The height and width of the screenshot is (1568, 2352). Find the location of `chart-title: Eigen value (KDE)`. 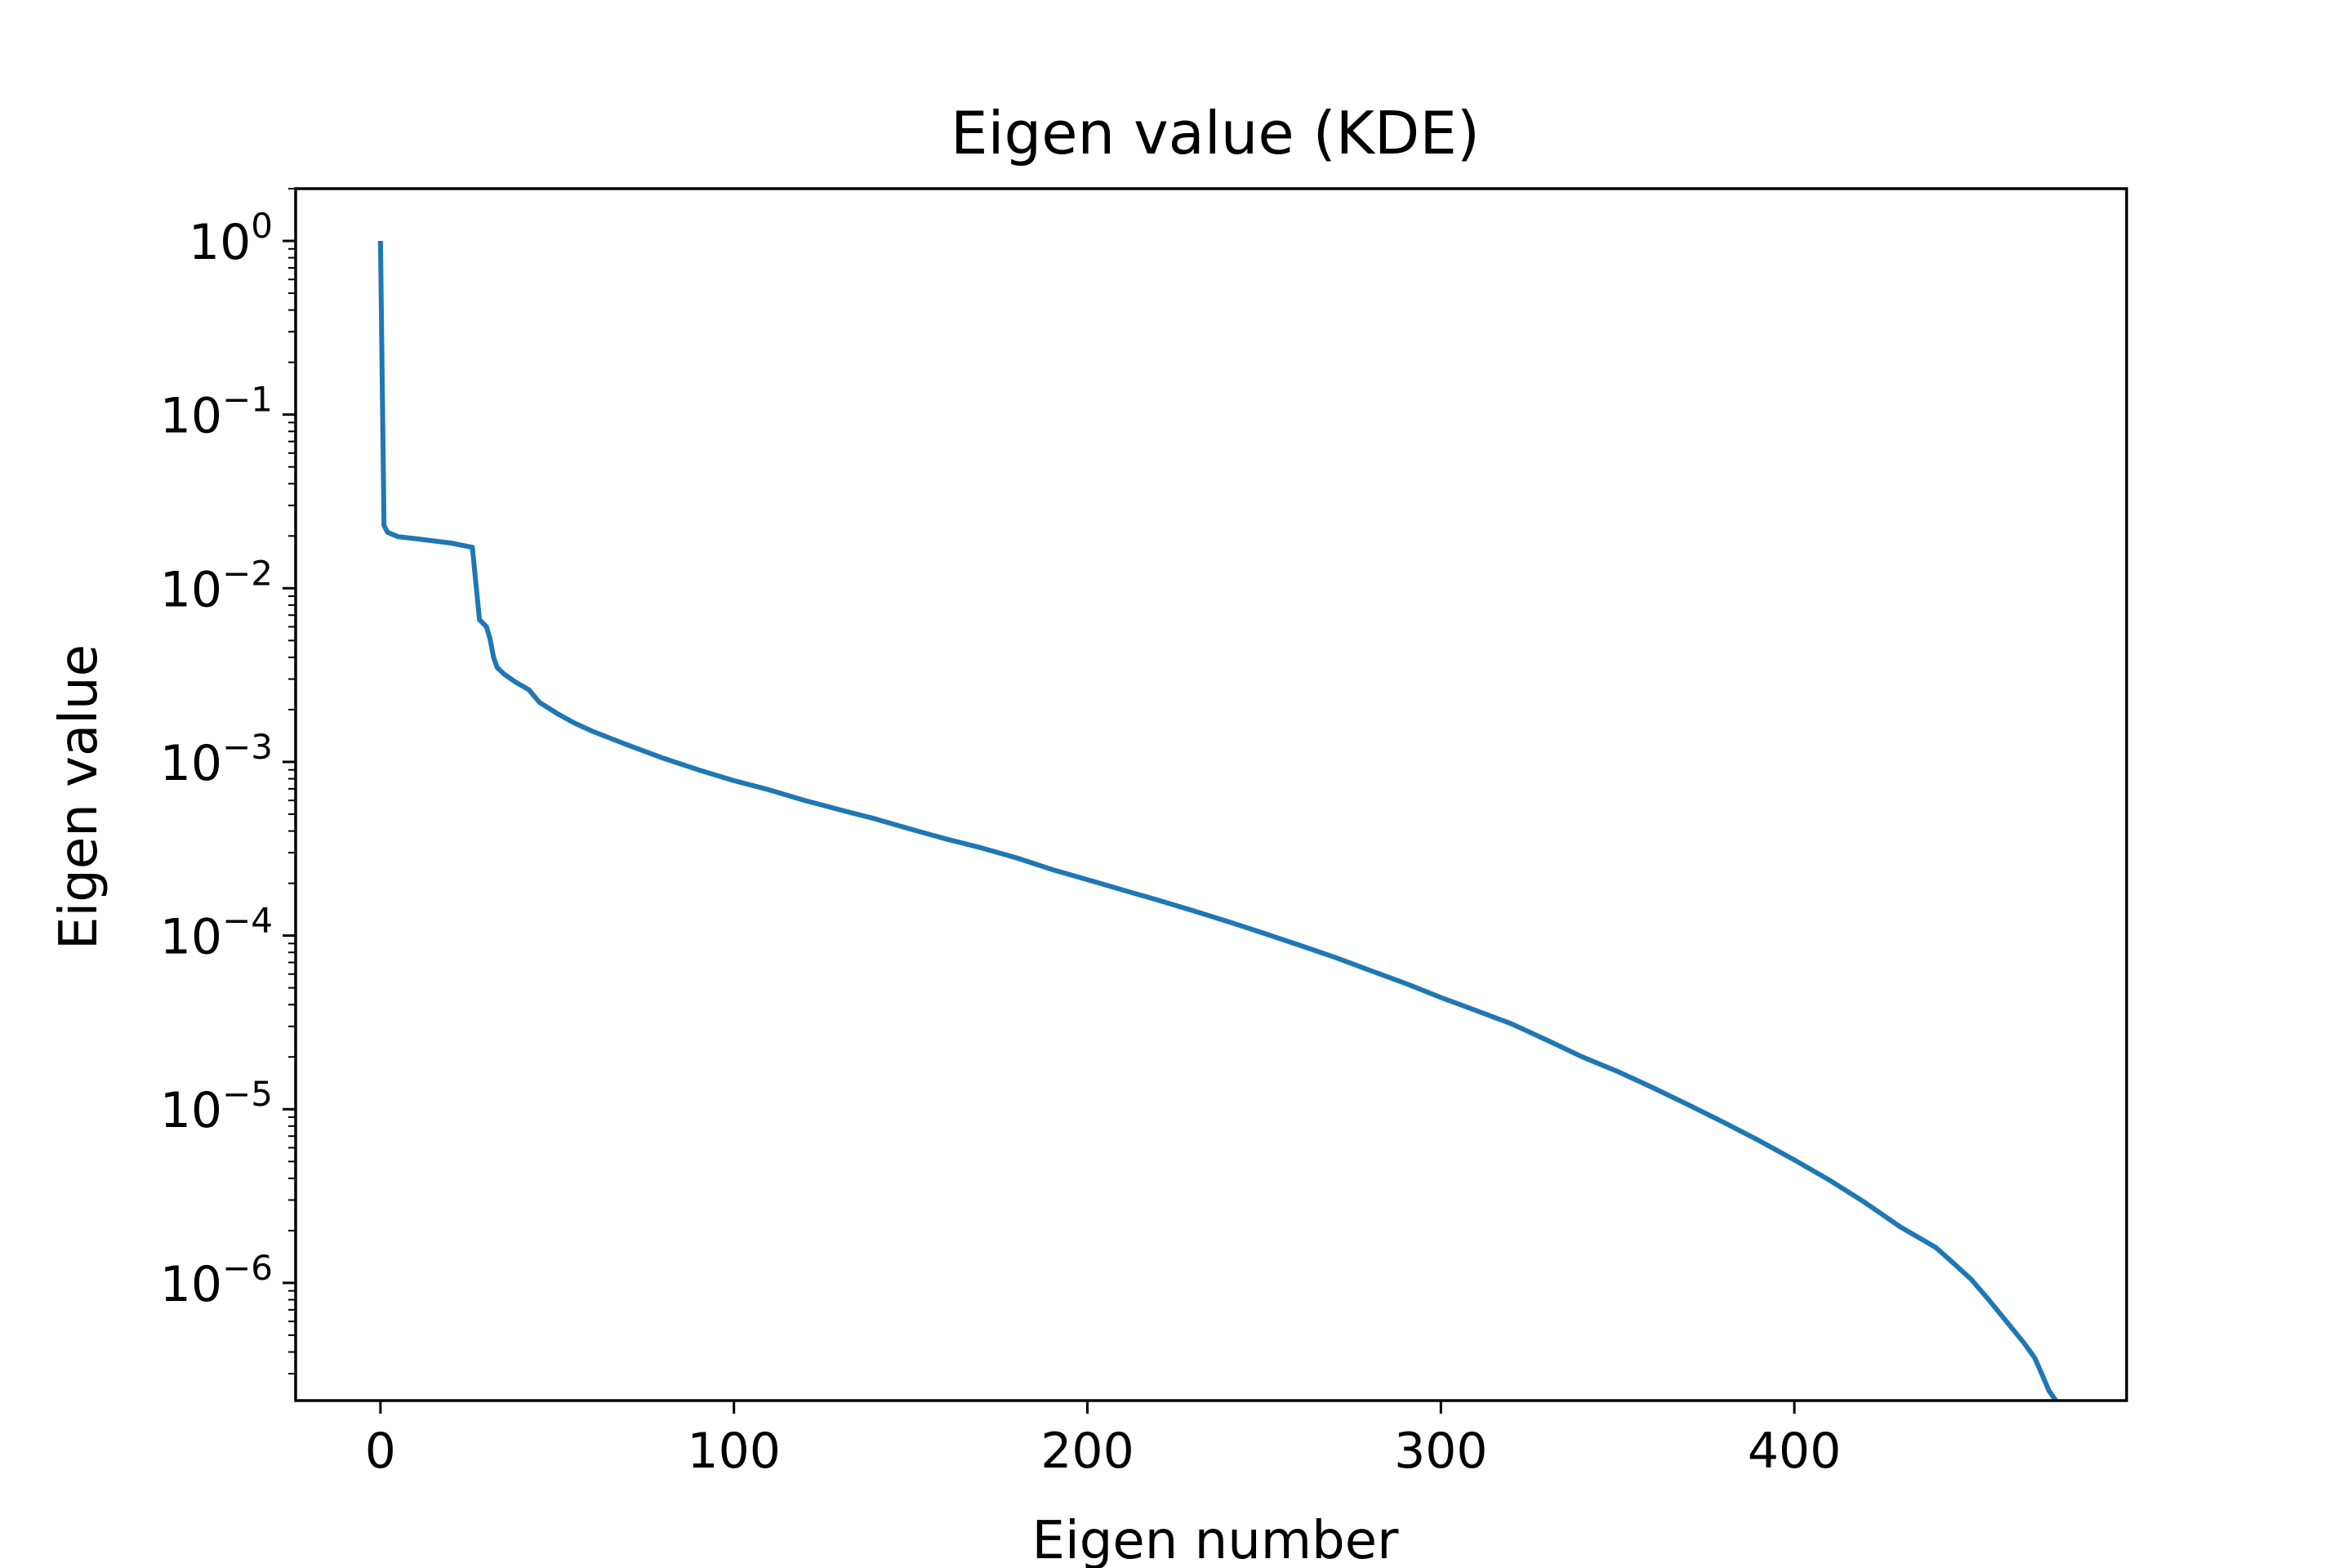

chart-title: Eigen value (KDE) is located at coordinates (1215, 133).